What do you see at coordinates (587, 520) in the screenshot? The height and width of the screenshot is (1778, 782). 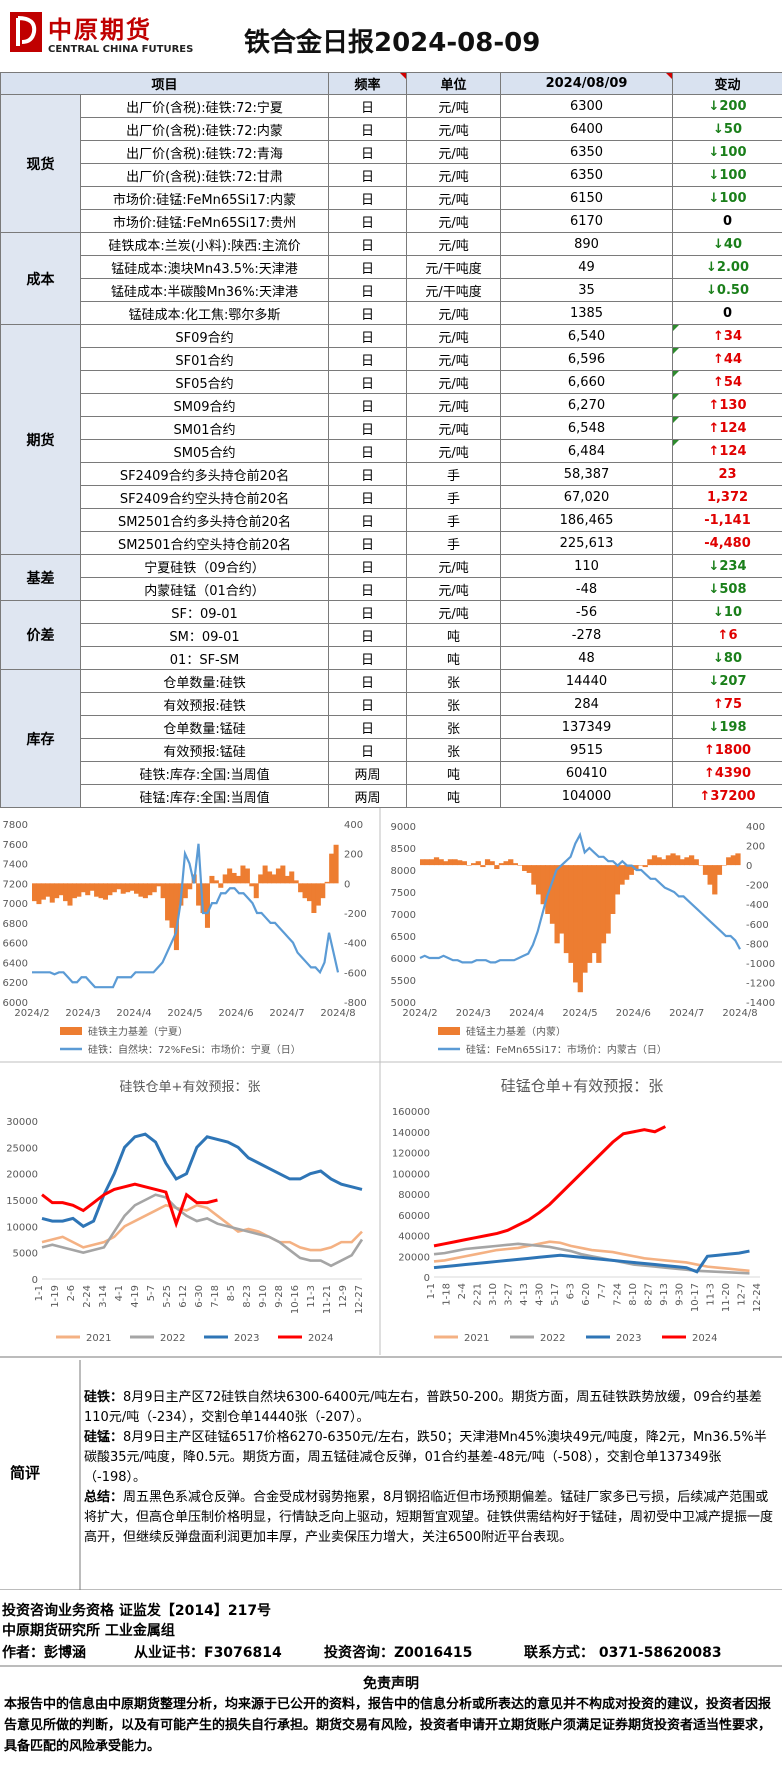 I see `row-value: 186,465` at bounding box center [587, 520].